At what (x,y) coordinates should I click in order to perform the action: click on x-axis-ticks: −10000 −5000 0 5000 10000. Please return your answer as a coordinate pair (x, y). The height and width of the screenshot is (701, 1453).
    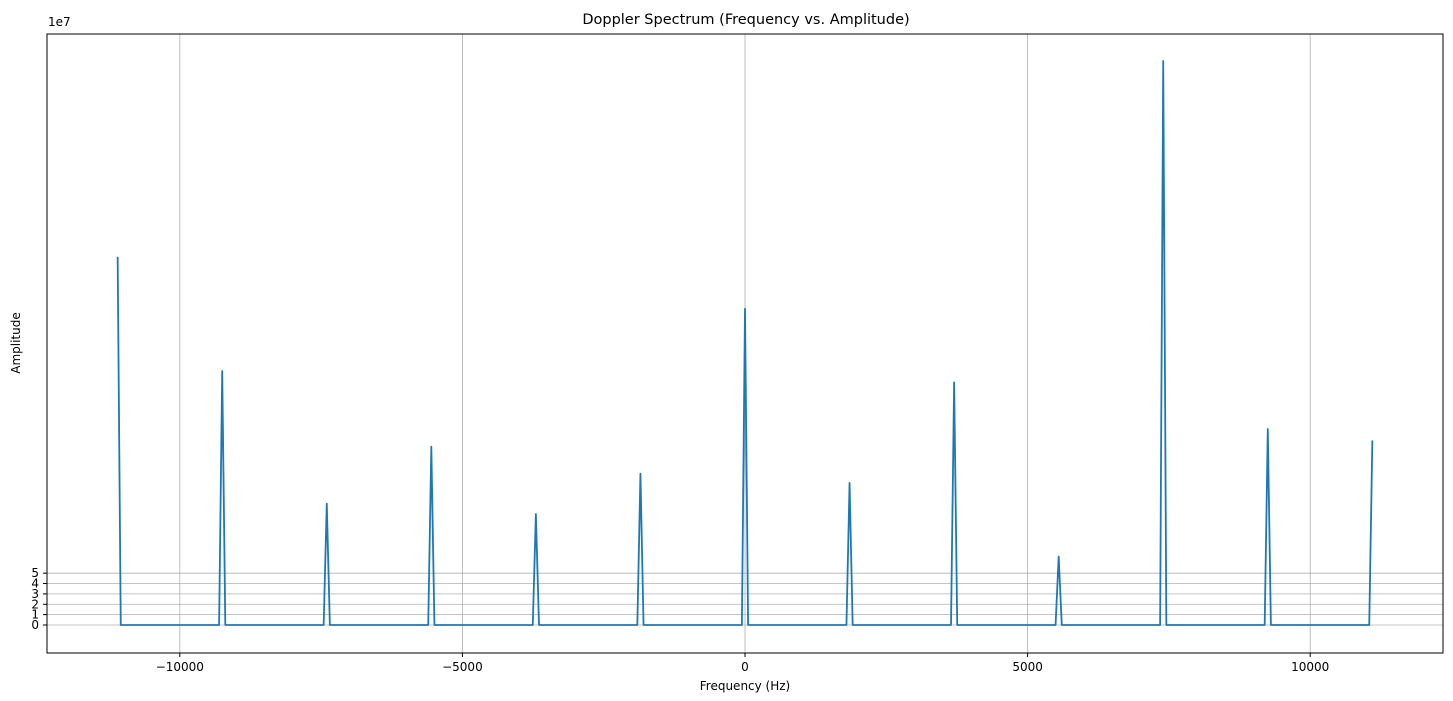
    Looking at the image, I should click on (742, 663).